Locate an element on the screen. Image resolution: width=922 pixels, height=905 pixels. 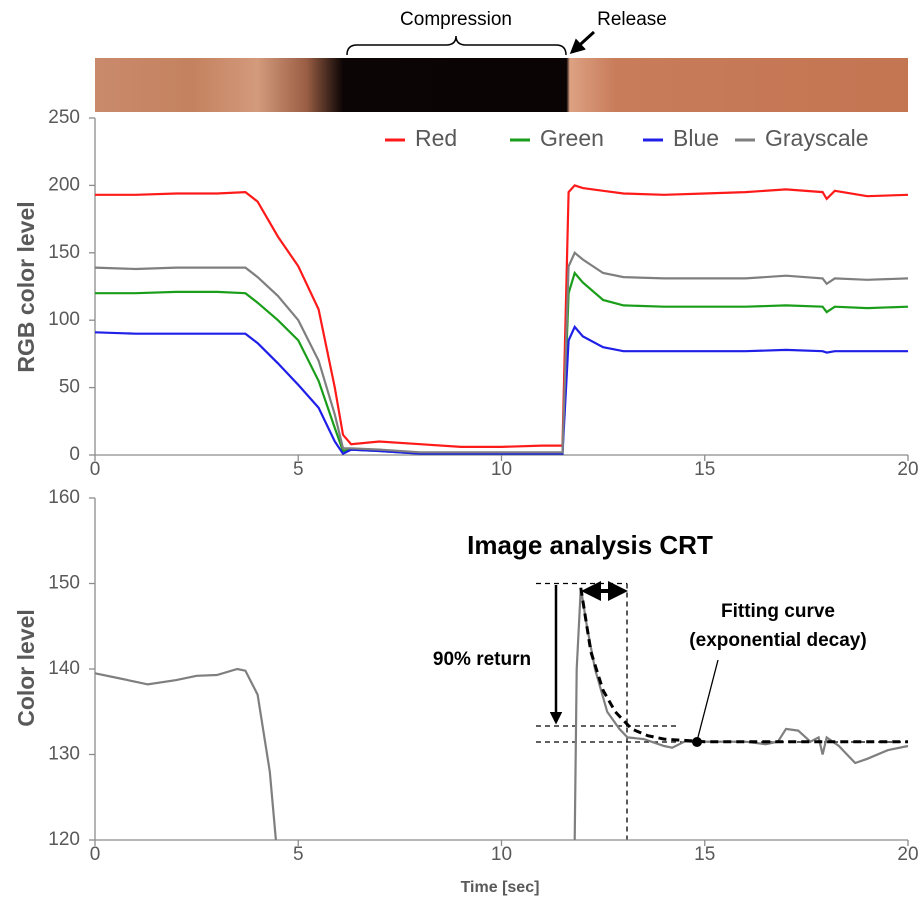
y-tick-label: 100 is located at coordinates (64, 319).